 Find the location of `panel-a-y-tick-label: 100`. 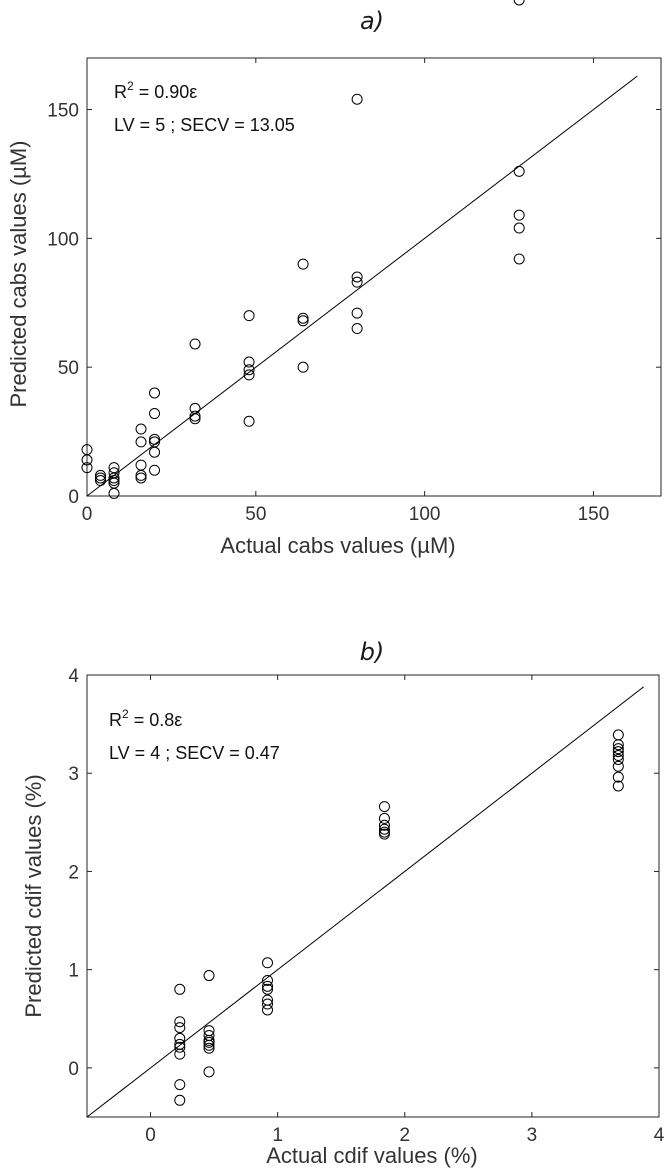

panel-a-y-tick-label: 100 is located at coordinates (63, 239).